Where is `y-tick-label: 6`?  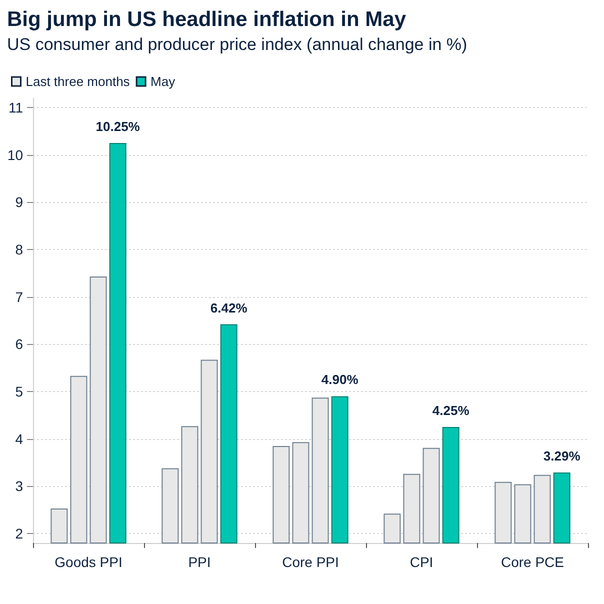 y-tick-label: 6 is located at coordinates (19, 344).